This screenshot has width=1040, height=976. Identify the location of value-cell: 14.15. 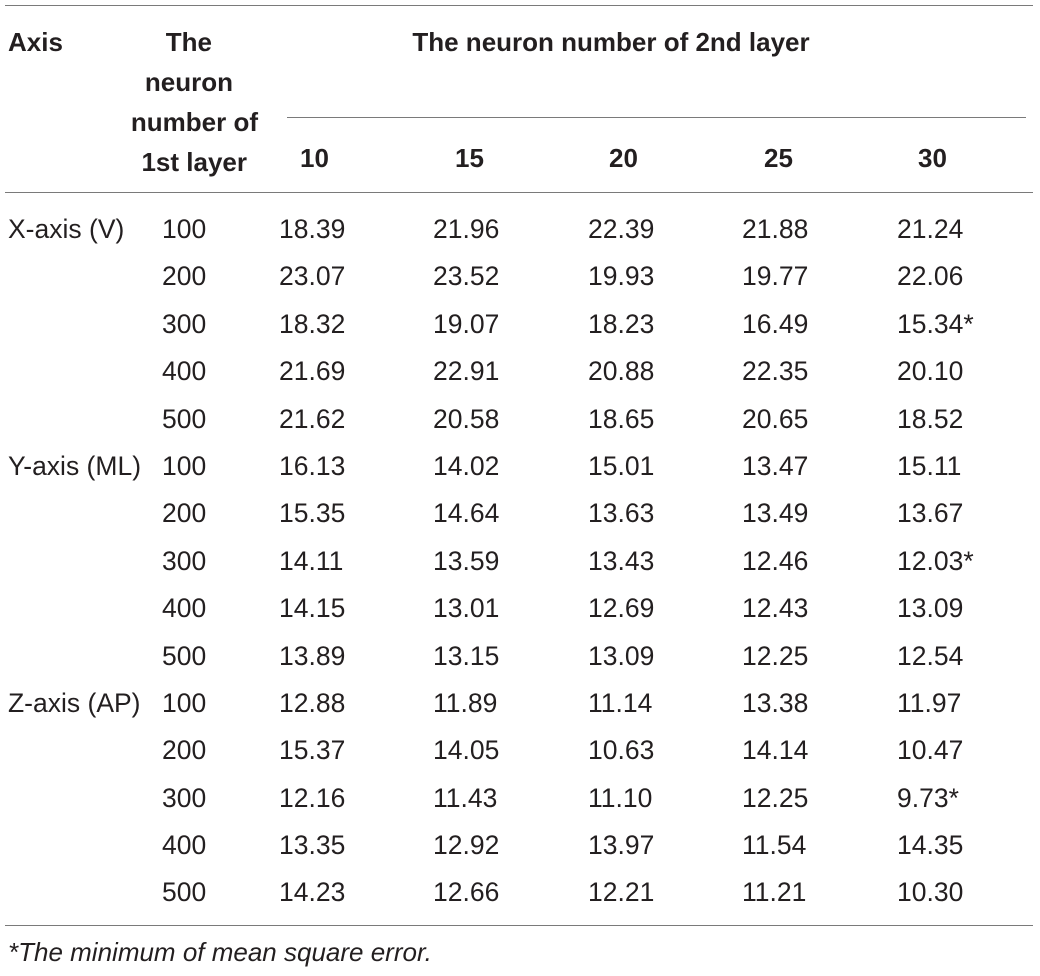
(312, 608).